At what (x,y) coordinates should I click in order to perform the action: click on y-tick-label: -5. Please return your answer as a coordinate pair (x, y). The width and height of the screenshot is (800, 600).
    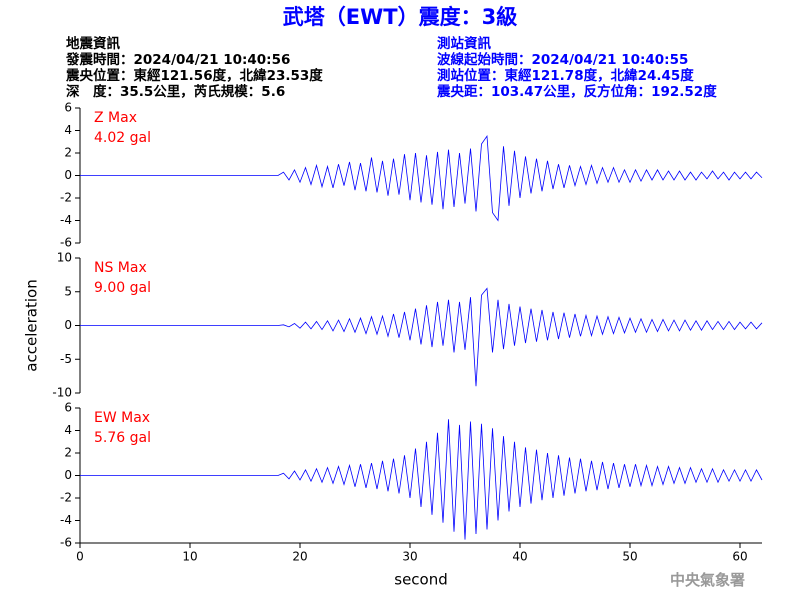
    Looking at the image, I should click on (66, 359).